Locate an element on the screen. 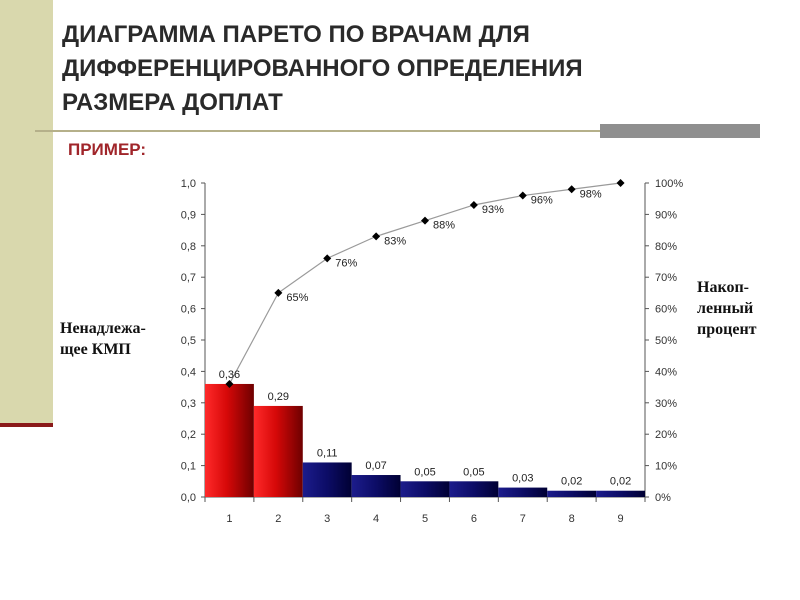 This screenshot has width=800, height=600. y-left-tick-label: 0,5 is located at coordinates (188, 341).